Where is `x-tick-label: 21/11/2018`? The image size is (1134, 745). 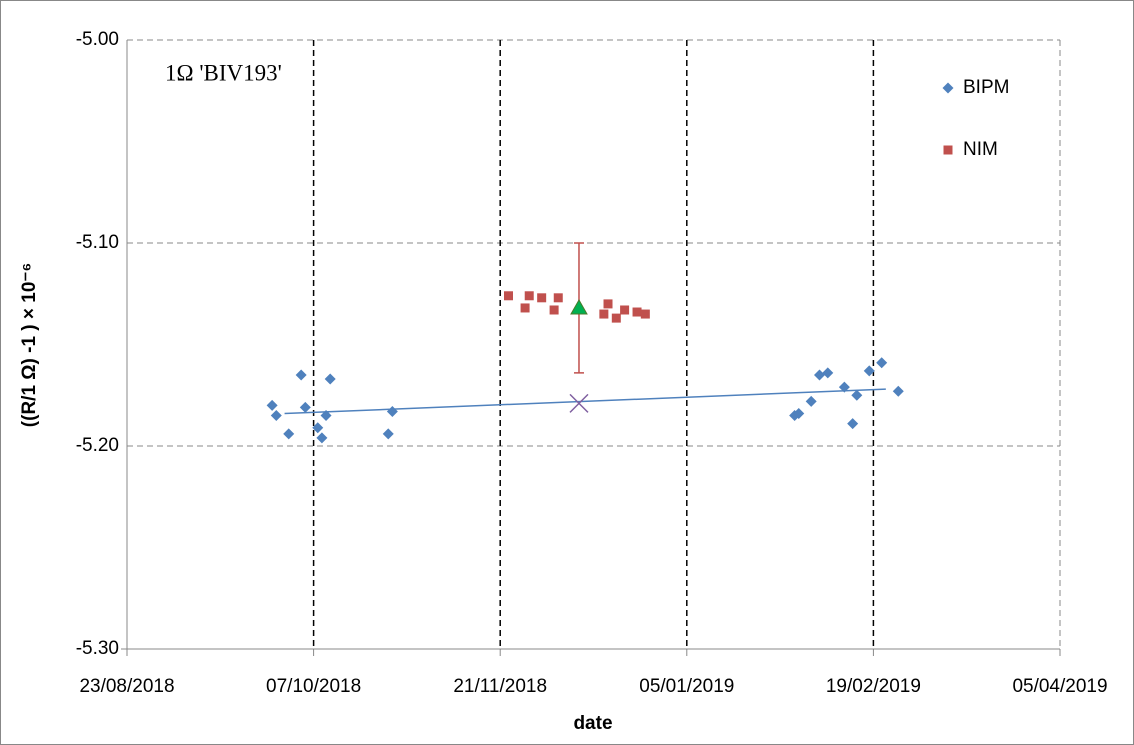 x-tick-label: 21/11/2018 is located at coordinates (500, 686).